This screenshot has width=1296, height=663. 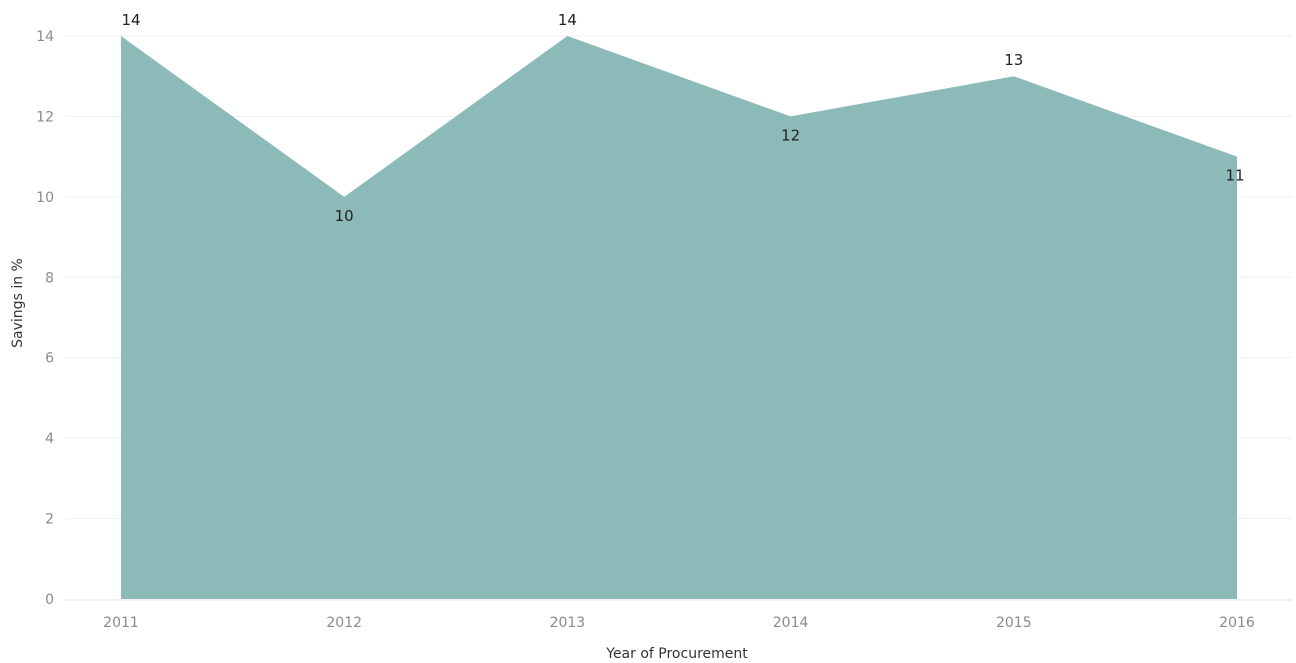 What do you see at coordinates (1013, 60) in the screenshot?
I see `data-label-2015: 13` at bounding box center [1013, 60].